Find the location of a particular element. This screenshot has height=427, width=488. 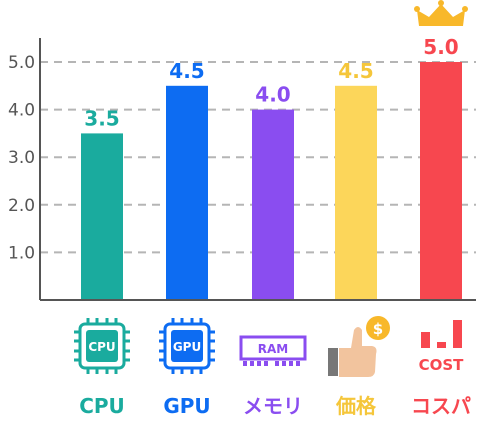

category-label: コスパ is located at coordinates (441, 406).